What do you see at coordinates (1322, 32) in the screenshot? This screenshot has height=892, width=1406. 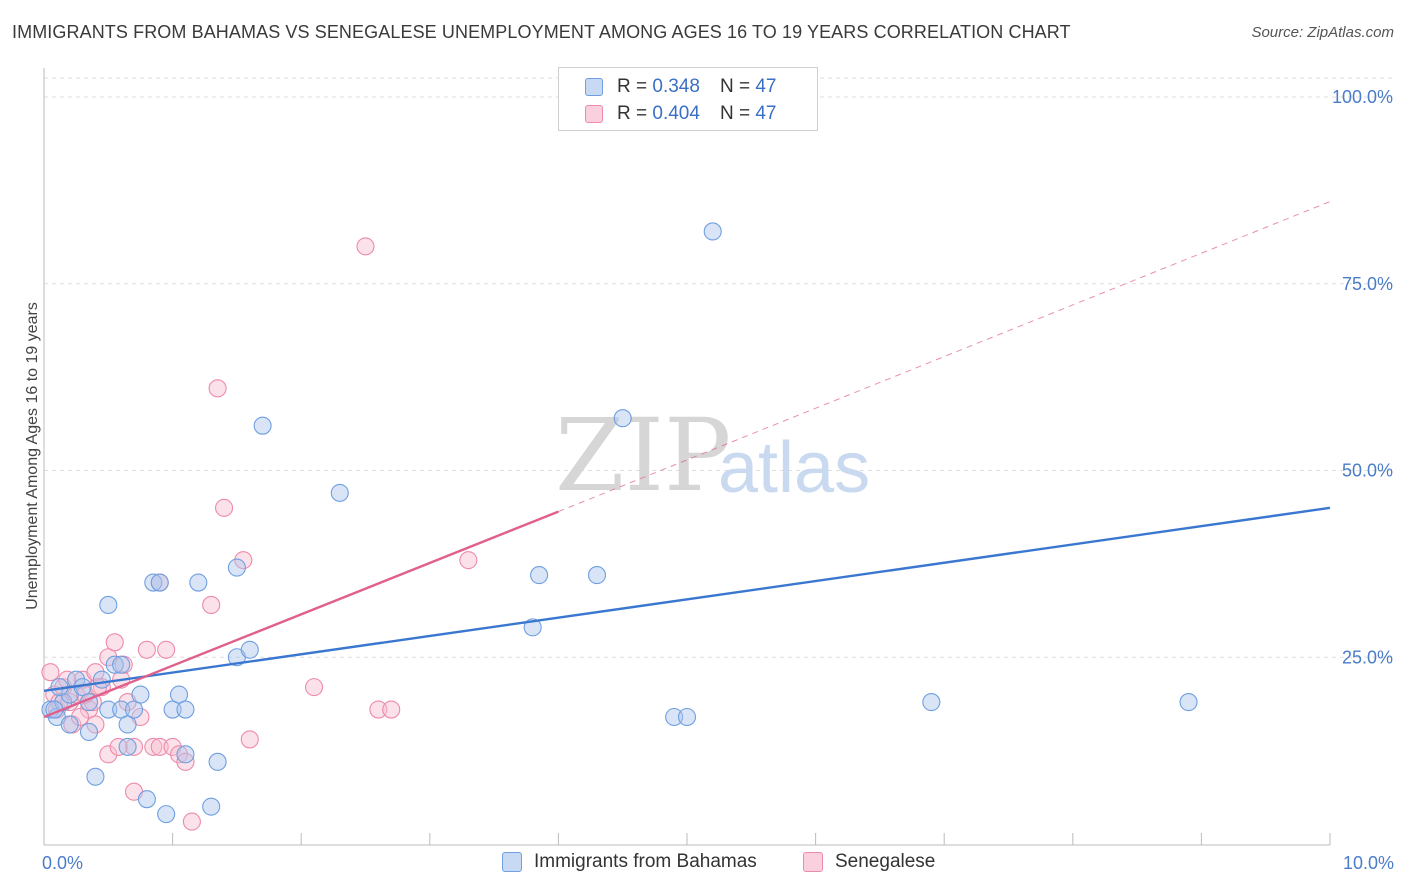 I see `source-label: Source: ZipAtlas.com` at bounding box center [1322, 32].